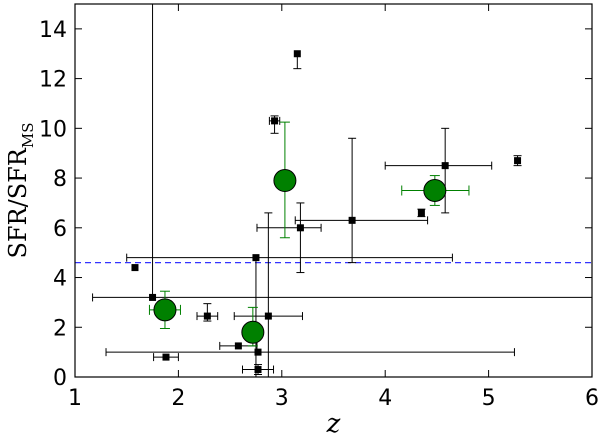 This screenshot has width=603, height=438. I want to click on y-axis-label: SFR/SFRMS, so click(20, 190).